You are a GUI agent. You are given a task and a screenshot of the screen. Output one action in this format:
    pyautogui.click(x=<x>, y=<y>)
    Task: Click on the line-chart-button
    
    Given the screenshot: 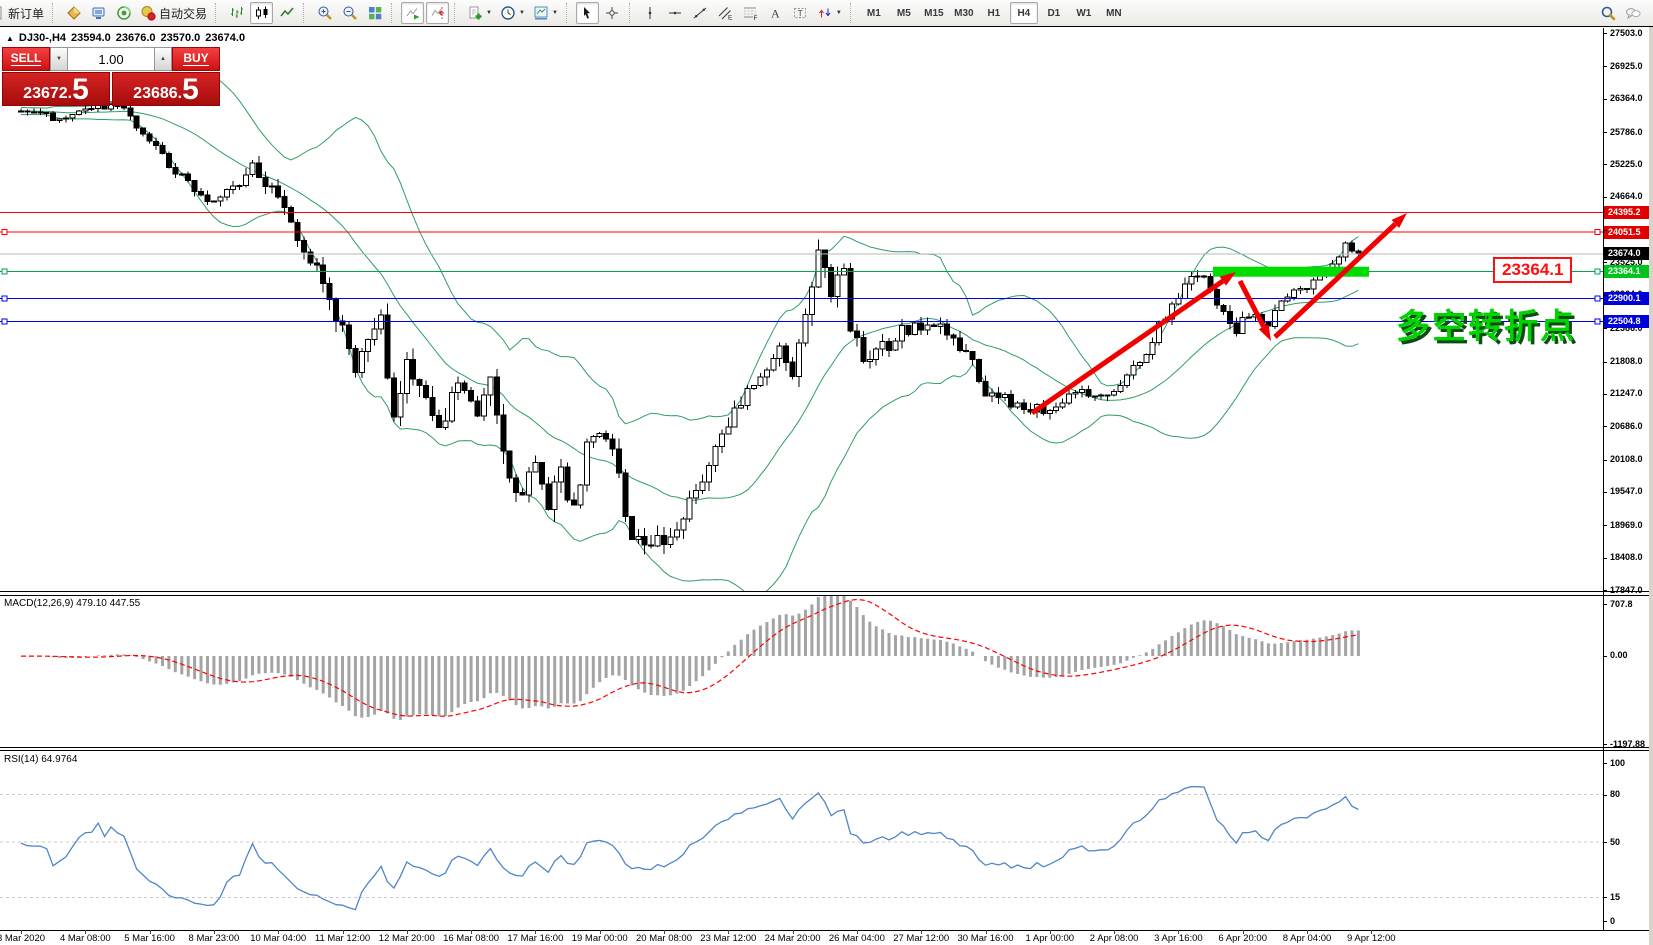 What is the action you would take?
    pyautogui.click(x=286, y=13)
    